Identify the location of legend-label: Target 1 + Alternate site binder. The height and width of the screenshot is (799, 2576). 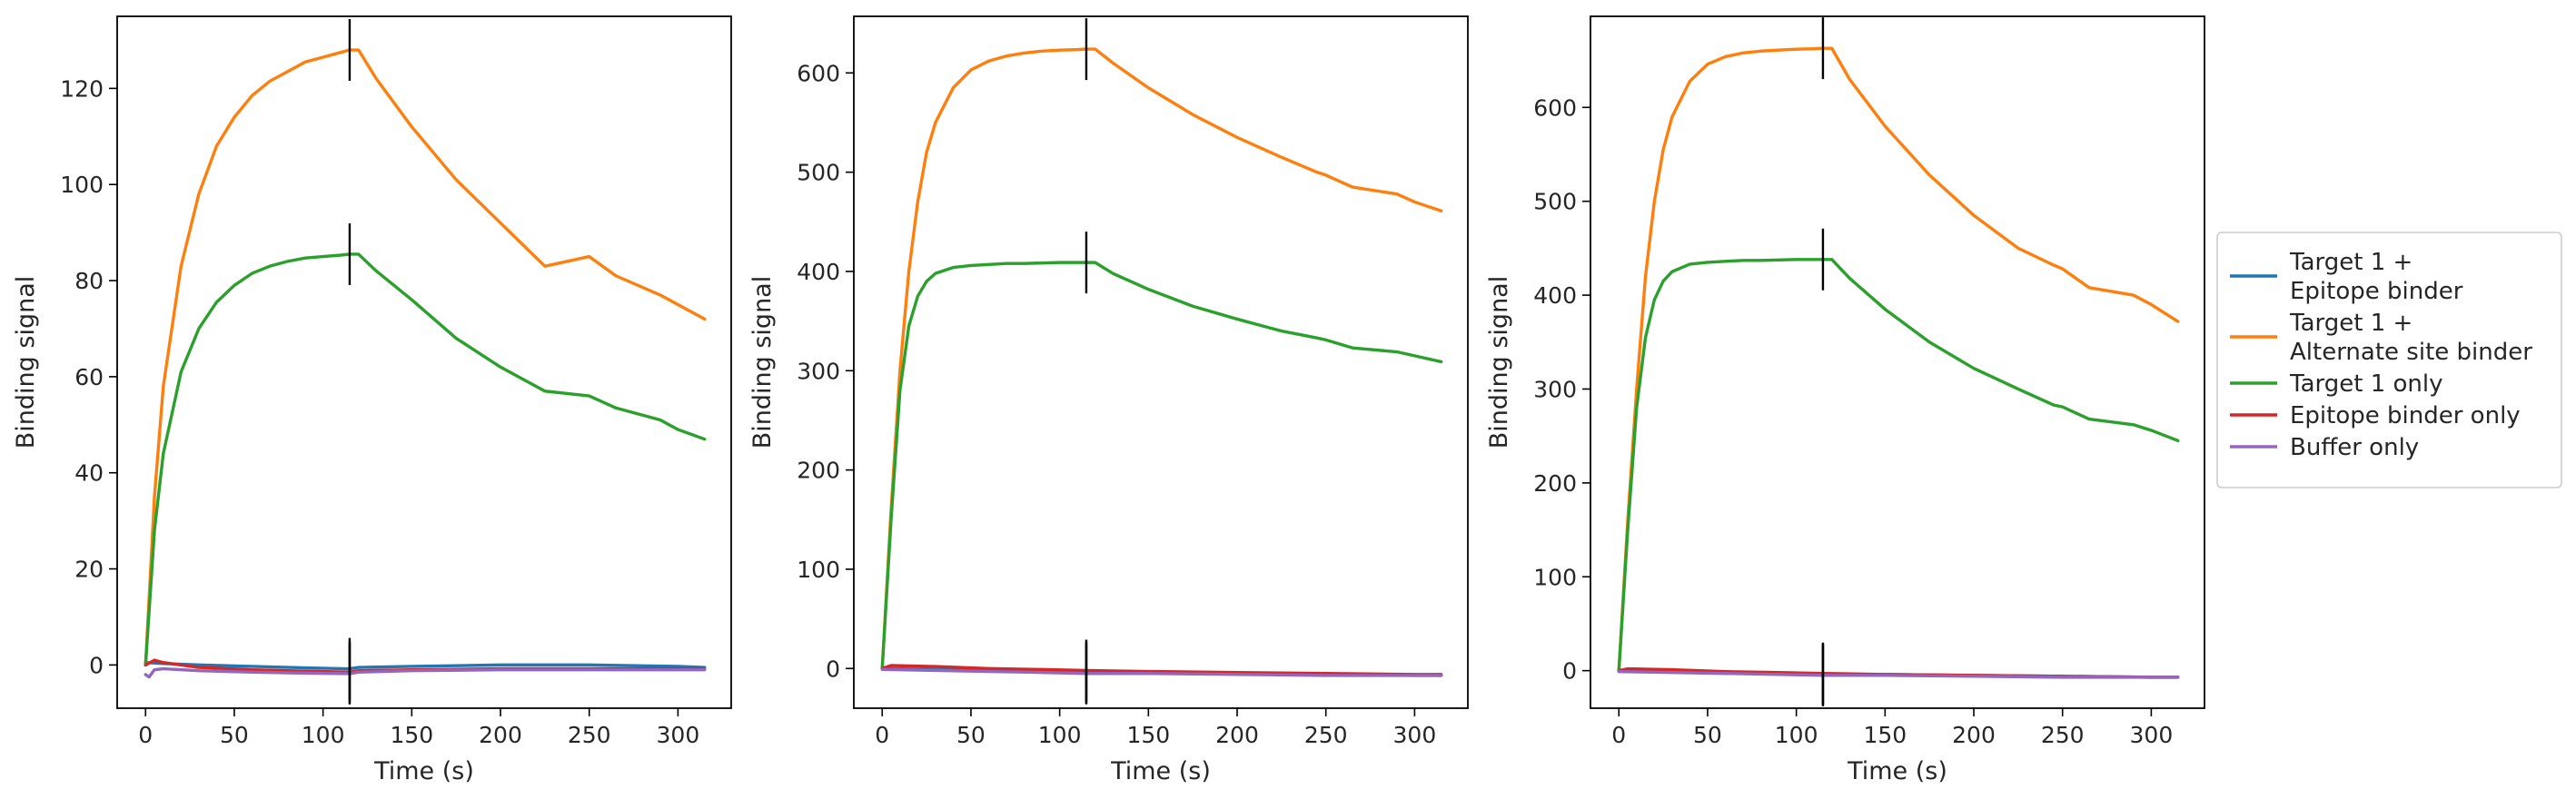
(2410, 338).